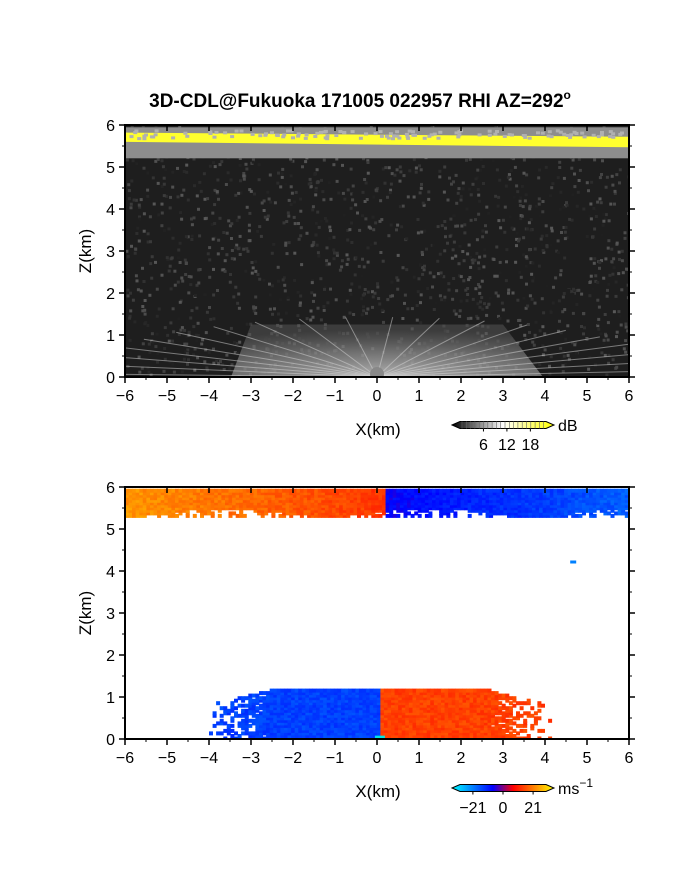 This screenshot has width=680, height=880. What do you see at coordinates (507, 445) in the screenshot?
I see `colorbar-tick-label: 12` at bounding box center [507, 445].